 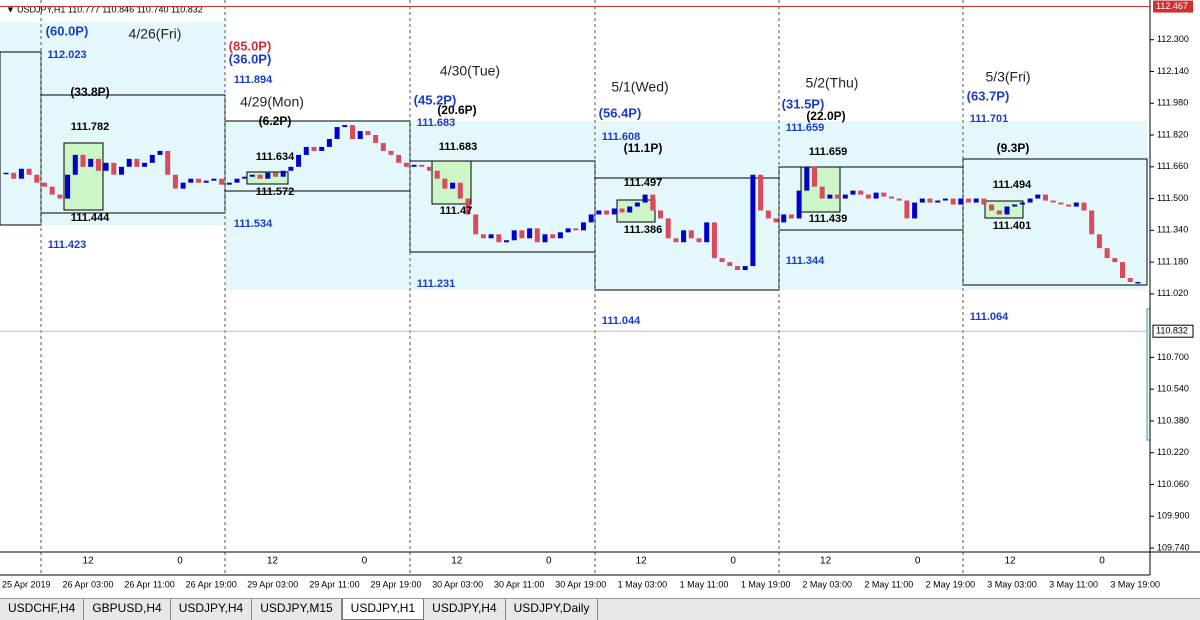 I want to click on annotation: (36.0P), so click(x=250, y=58).